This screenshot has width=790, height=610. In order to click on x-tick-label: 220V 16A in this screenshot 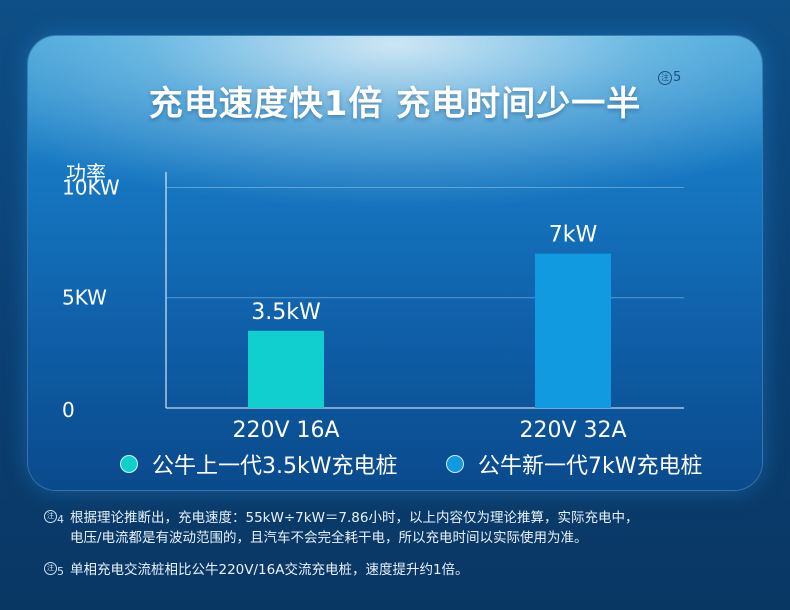, I will do `click(285, 430)`.